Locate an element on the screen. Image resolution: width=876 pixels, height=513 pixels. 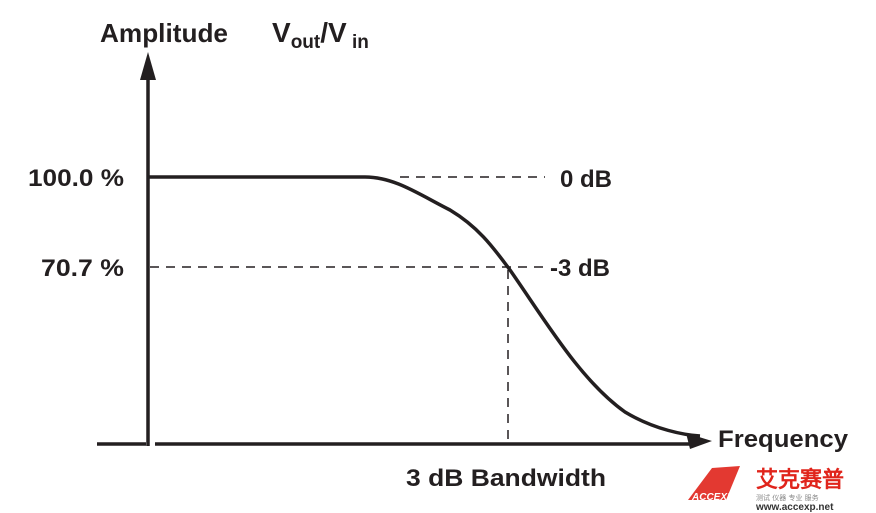
zero-db-label: 0 dB is located at coordinates (586, 179).